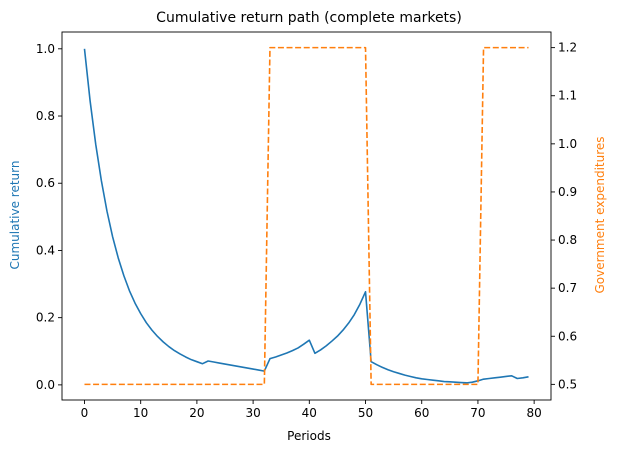 The image size is (618, 453). What do you see at coordinates (567, 96) in the screenshot?
I see `right-y-tick-label: 1.1` at bounding box center [567, 96].